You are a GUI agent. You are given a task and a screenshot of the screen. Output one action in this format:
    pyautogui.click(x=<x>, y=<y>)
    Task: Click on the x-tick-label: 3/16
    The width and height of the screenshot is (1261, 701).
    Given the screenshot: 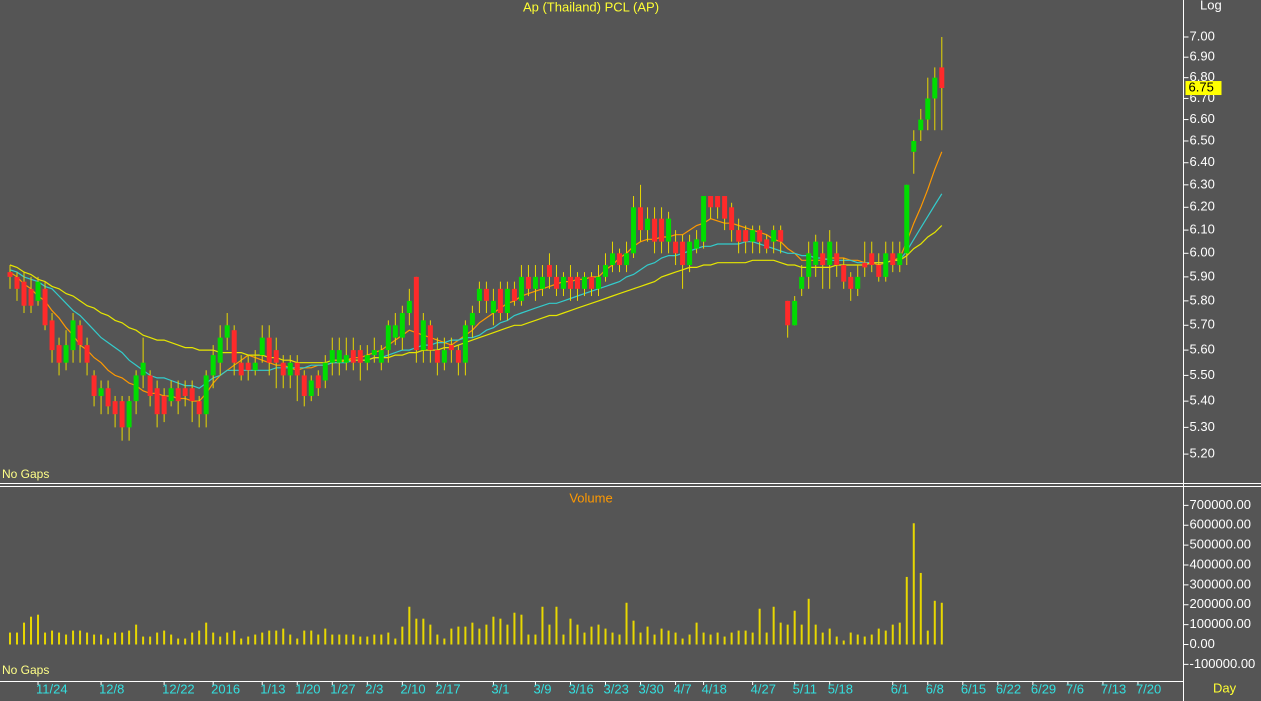 What is the action you would take?
    pyautogui.click(x=580, y=688)
    